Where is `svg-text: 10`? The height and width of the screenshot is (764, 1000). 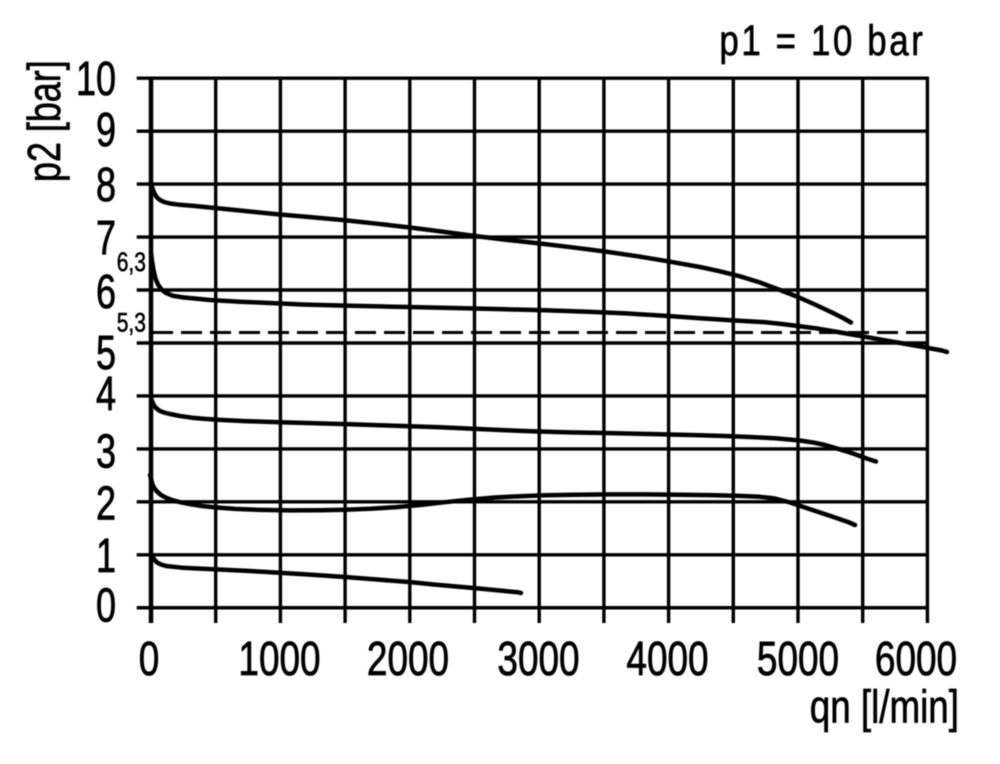
svg-text: 10 is located at coordinates (96, 78).